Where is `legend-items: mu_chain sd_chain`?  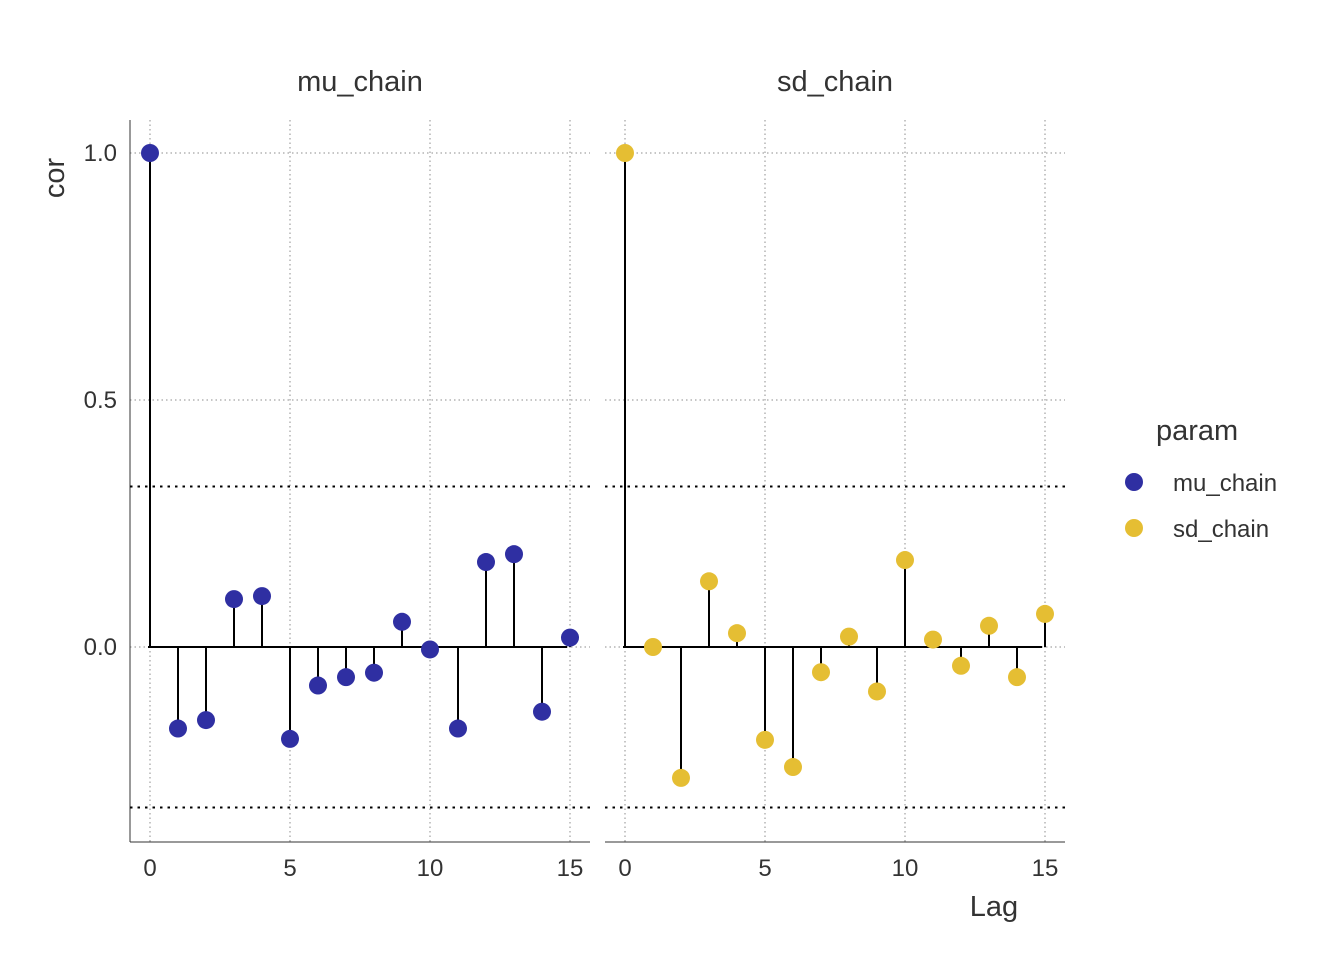
legend-items: mu_chain sd_chain is located at coordinates (1201, 506).